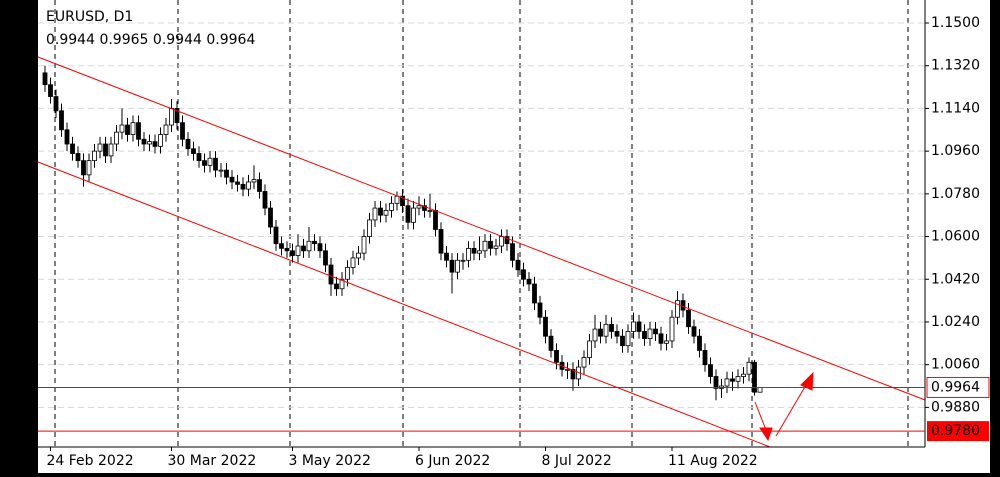  What do you see at coordinates (230, 40) in the screenshot?
I see `close-value: 0.9964` at bounding box center [230, 40].